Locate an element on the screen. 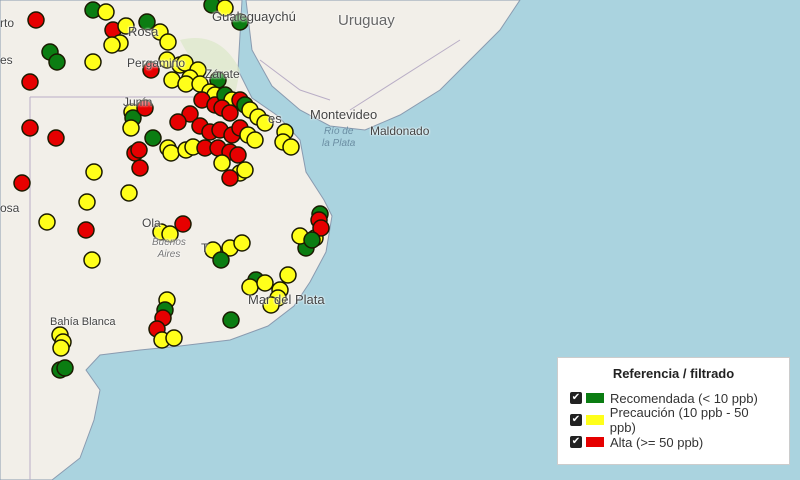 This screenshot has height=480, width=800. label-olavarria: Ola is located at coordinates (151, 223).